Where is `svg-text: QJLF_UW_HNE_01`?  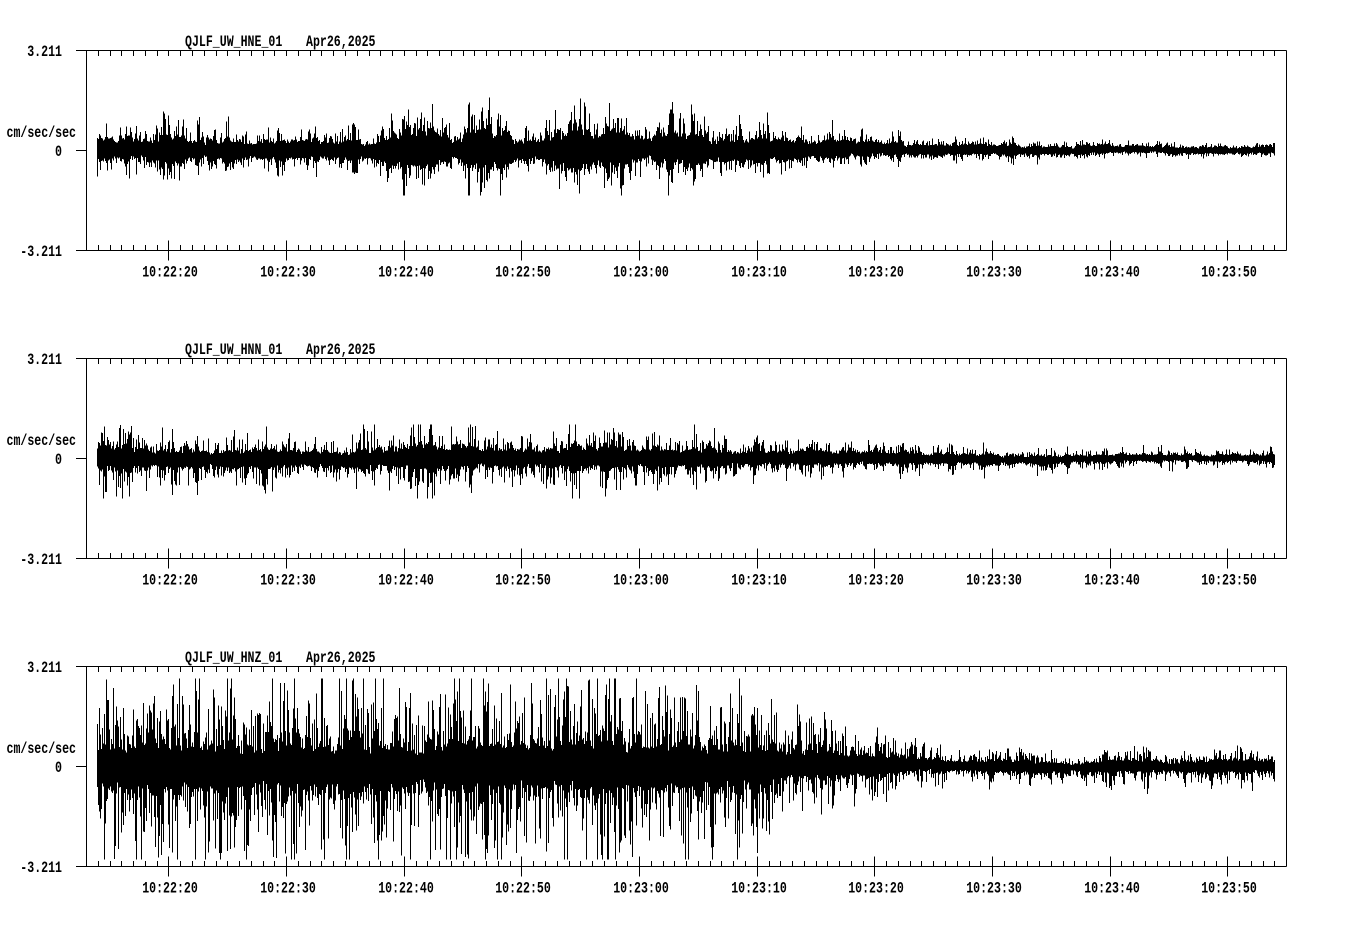
svg-text: QJLF_UW_HNE_01 is located at coordinates (233, 42).